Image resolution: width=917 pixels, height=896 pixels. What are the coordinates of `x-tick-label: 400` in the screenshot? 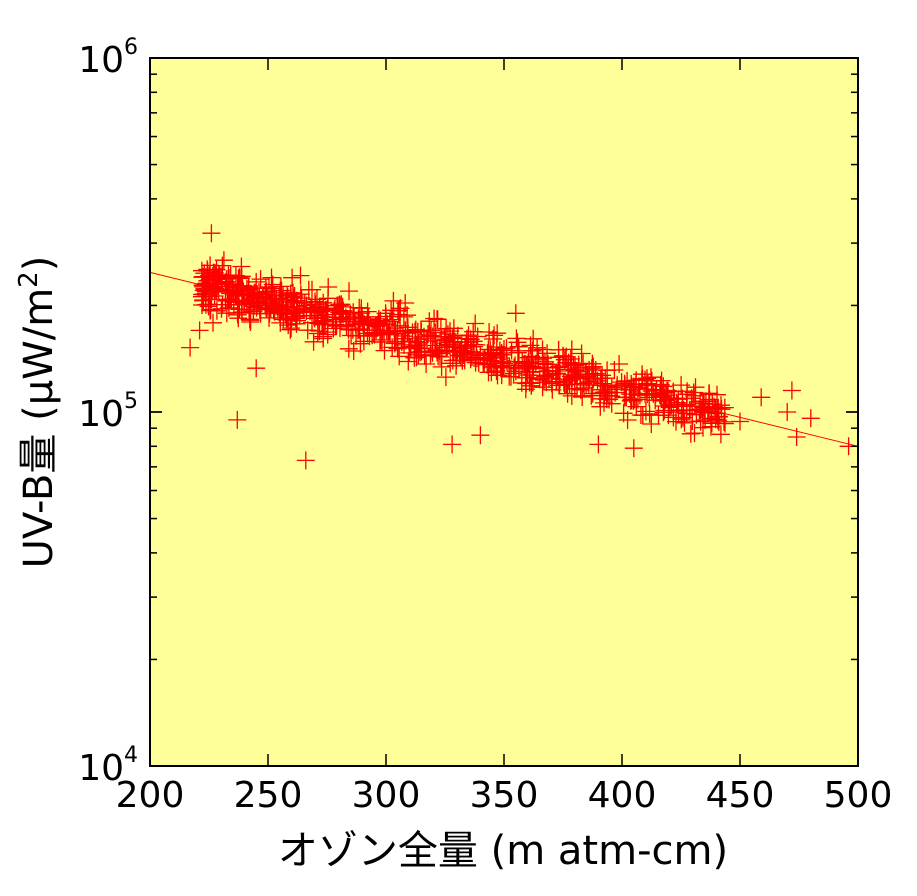 It's located at (622, 795).